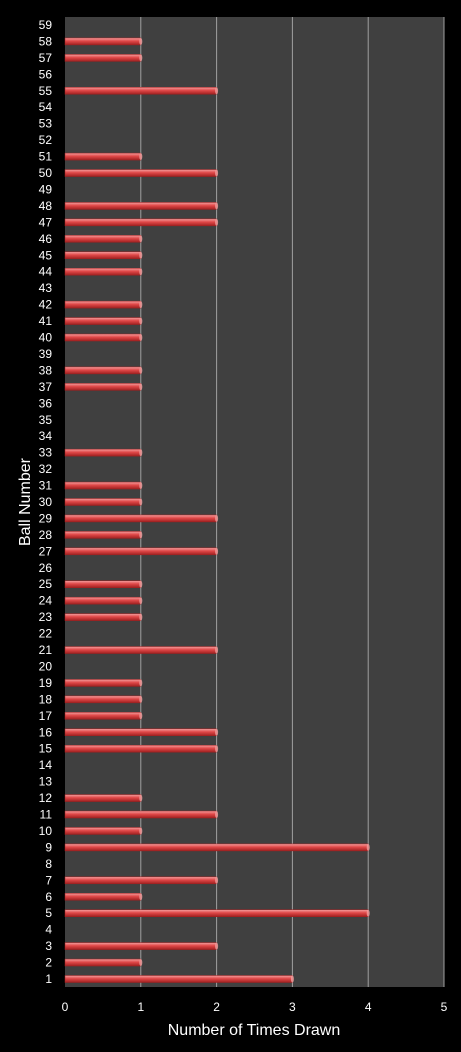  I want to click on y-tick-label-13: 13, so click(46, 782).